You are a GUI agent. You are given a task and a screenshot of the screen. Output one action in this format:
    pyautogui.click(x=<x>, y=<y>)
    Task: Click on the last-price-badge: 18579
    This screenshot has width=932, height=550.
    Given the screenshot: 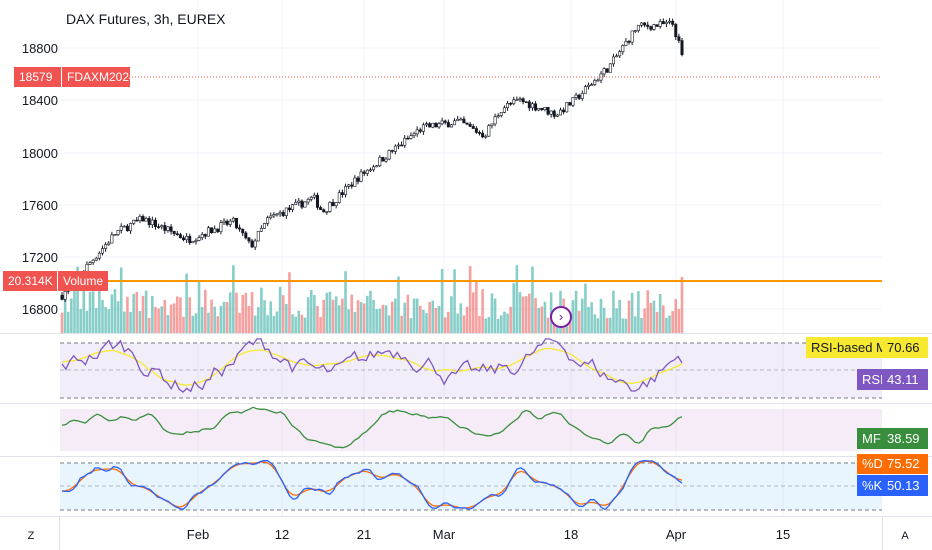 What is the action you would take?
    pyautogui.click(x=38, y=77)
    